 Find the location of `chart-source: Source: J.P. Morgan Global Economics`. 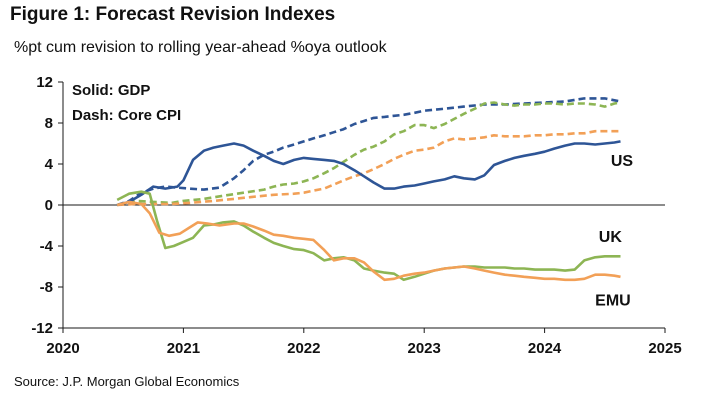

chart-source: Source: J.P. Morgan Global Economics is located at coordinates (127, 381).